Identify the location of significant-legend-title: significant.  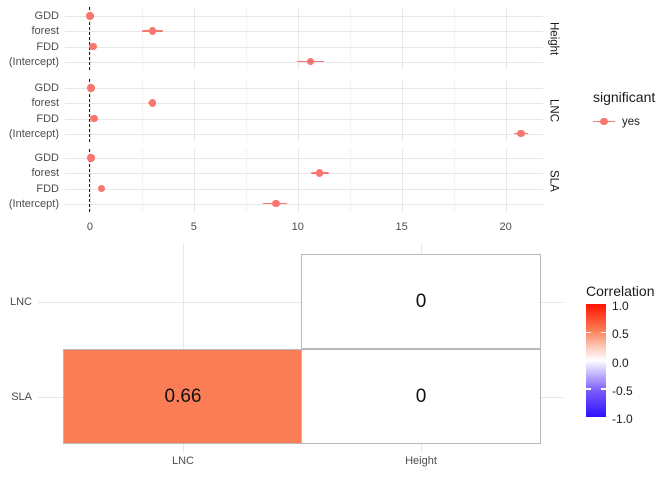
(624, 97).